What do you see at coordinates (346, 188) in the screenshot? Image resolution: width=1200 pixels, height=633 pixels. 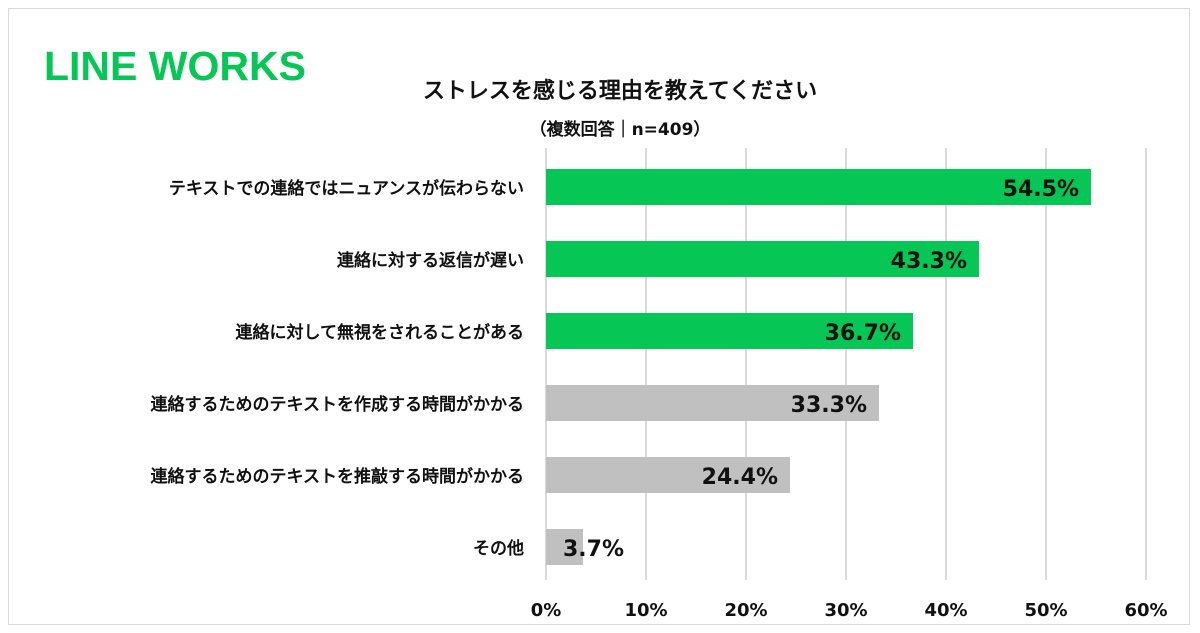 I see `category-label: テキストでの連絡ではニュアンスが伝わらない` at bounding box center [346, 188].